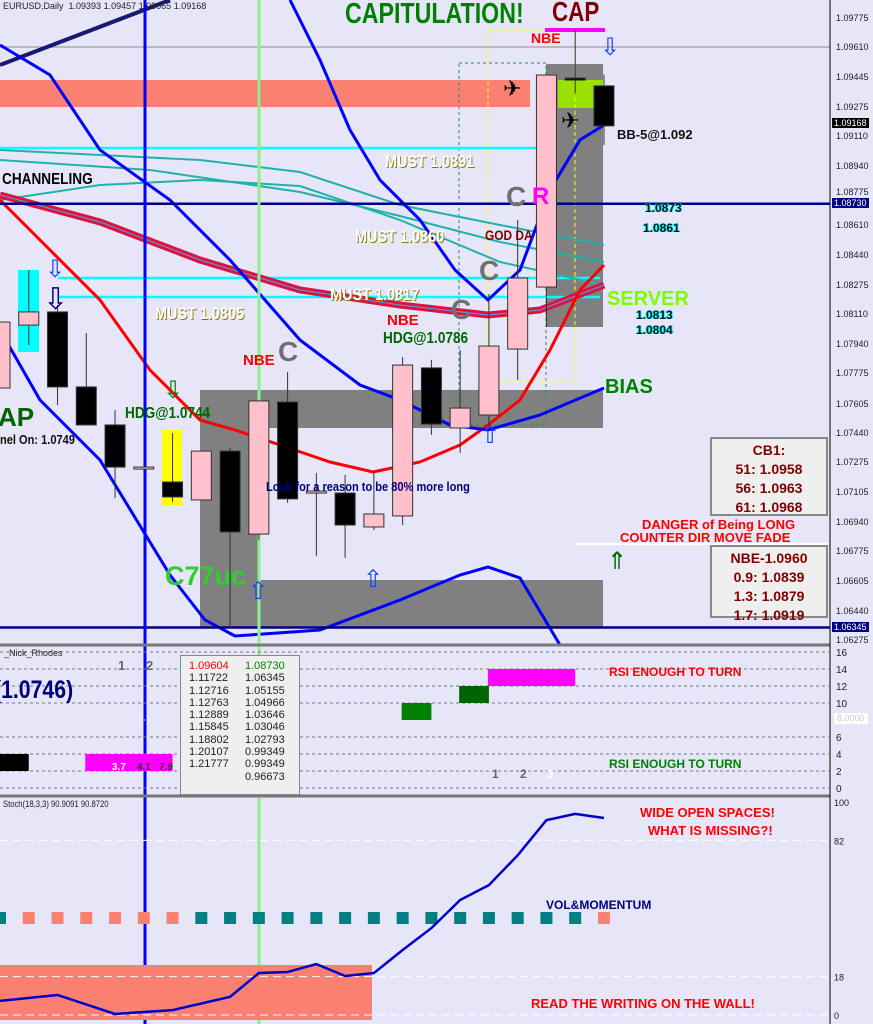  What do you see at coordinates (430, 161) in the screenshot?
I see `must-label: MUST 1.0891` at bounding box center [430, 161].